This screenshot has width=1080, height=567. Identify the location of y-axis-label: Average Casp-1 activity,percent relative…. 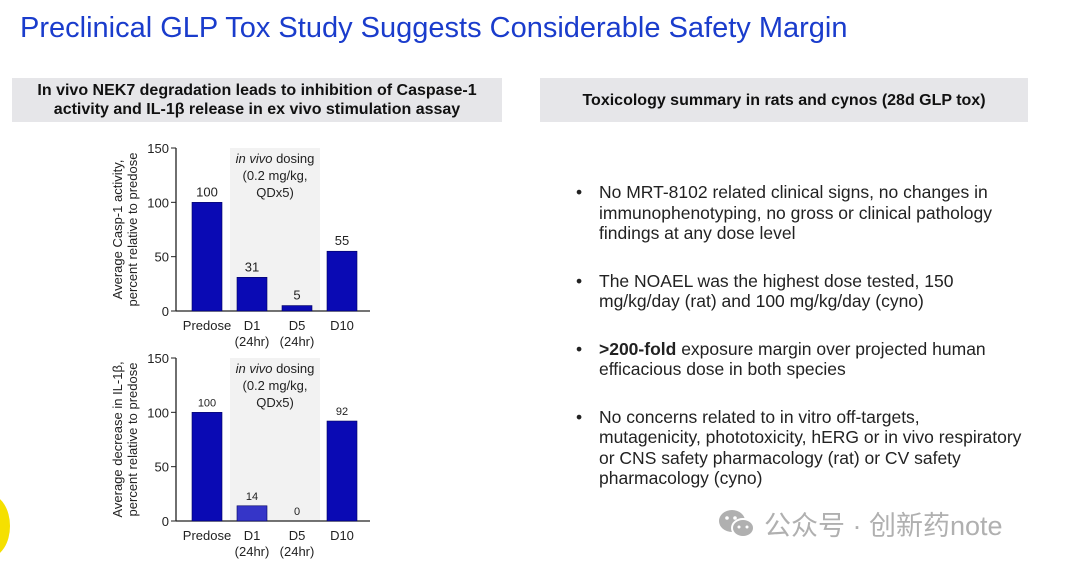
(125, 230).